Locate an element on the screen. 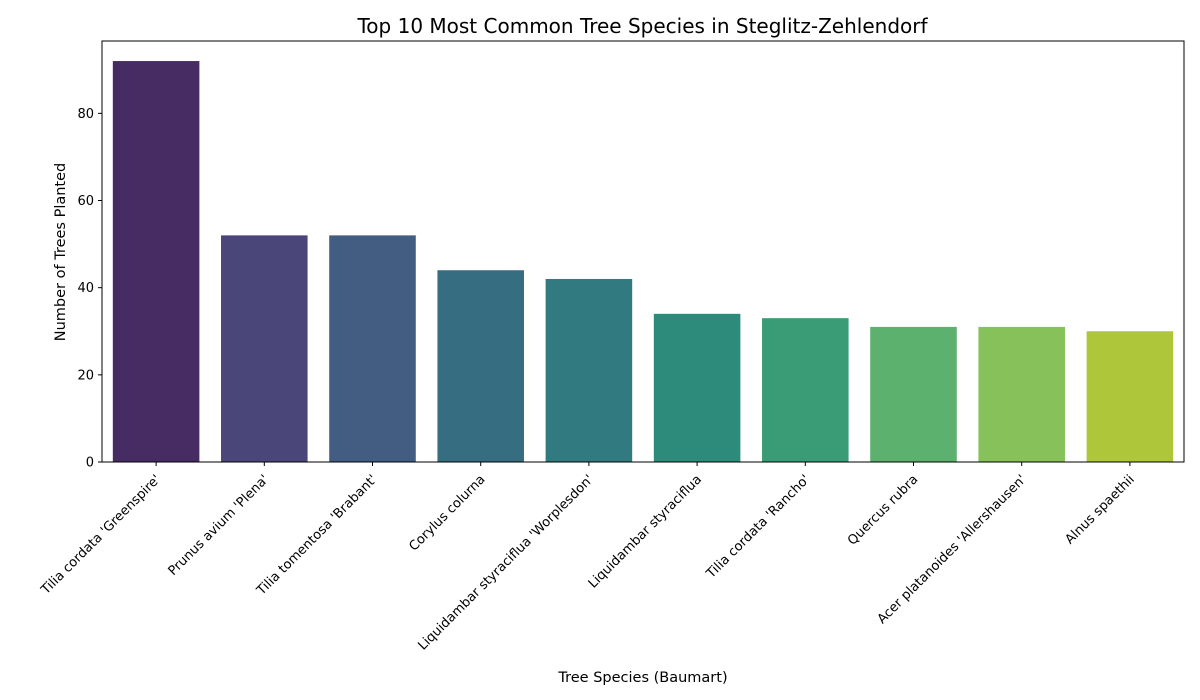  y-tick-label: 20 is located at coordinates (85, 375).